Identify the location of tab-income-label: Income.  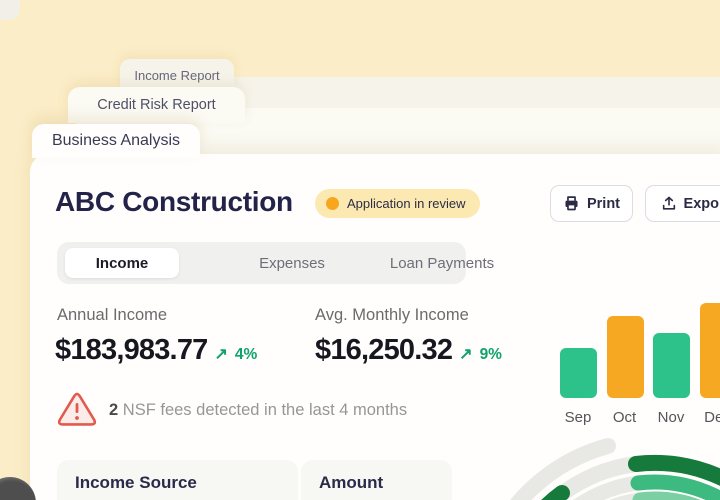
(122, 263).